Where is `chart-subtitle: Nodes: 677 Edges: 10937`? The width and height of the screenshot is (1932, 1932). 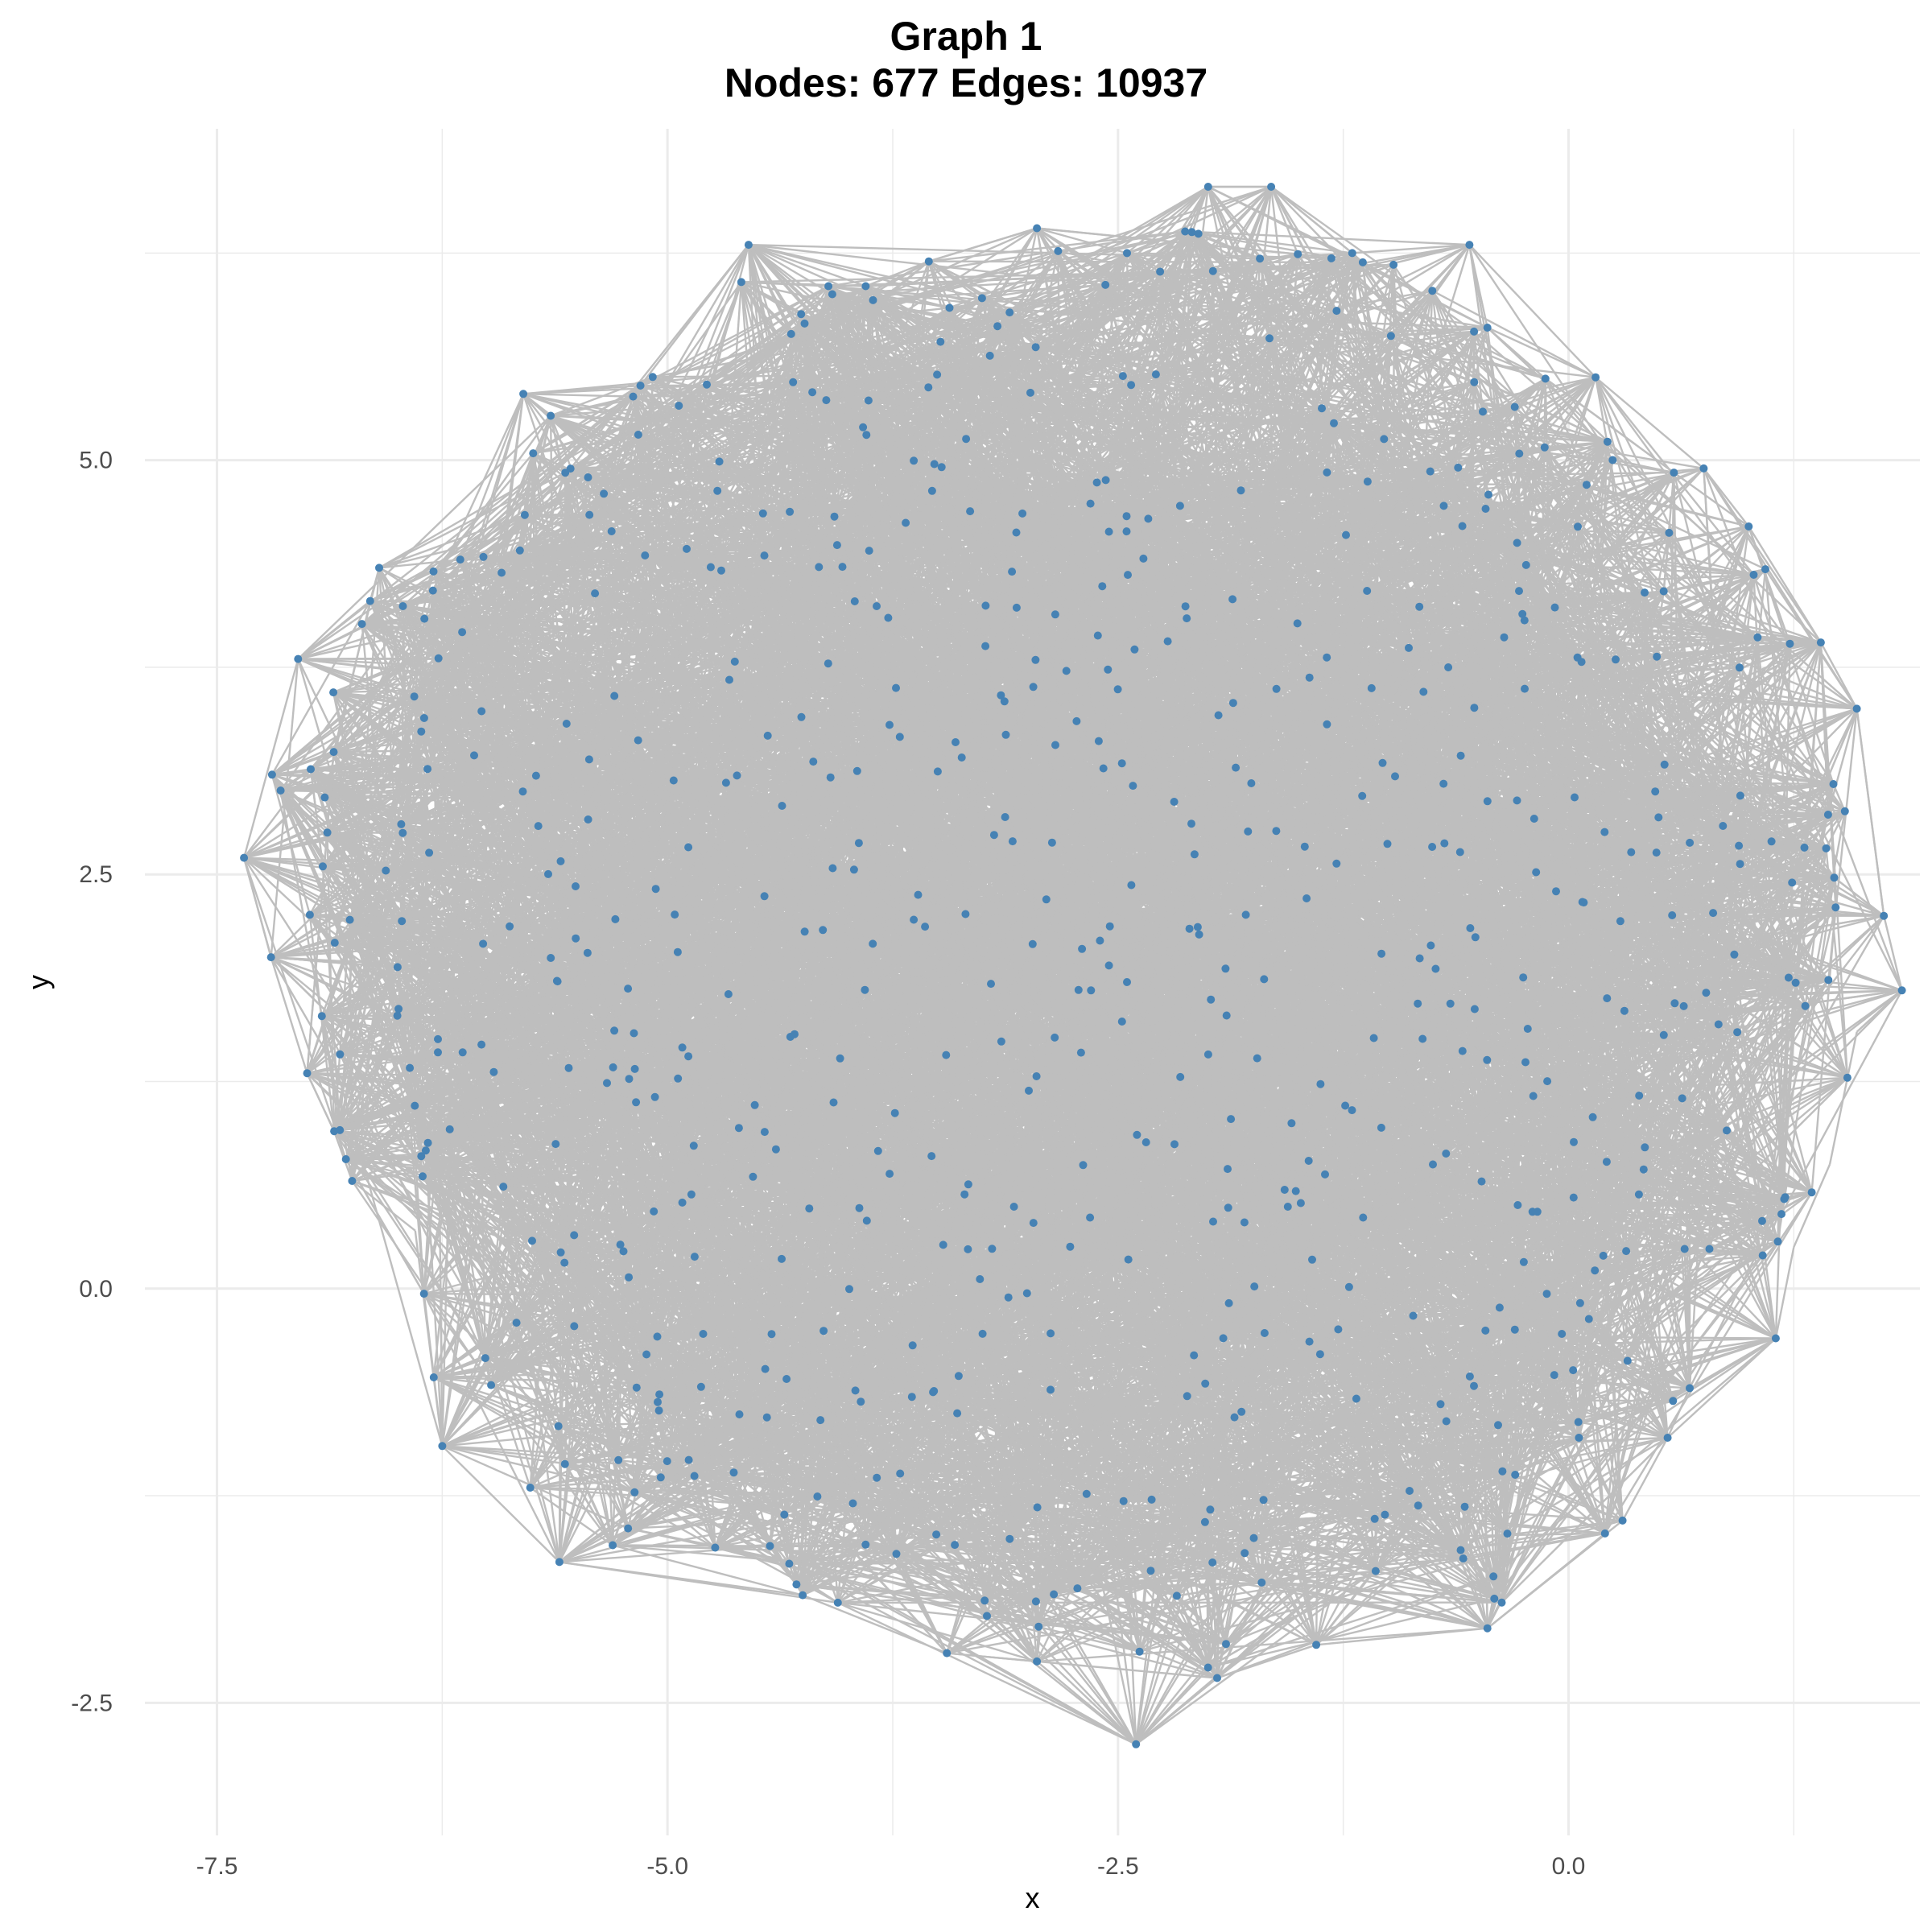
chart-subtitle: Nodes: 677 Edges: 10937 is located at coordinates (966, 82).